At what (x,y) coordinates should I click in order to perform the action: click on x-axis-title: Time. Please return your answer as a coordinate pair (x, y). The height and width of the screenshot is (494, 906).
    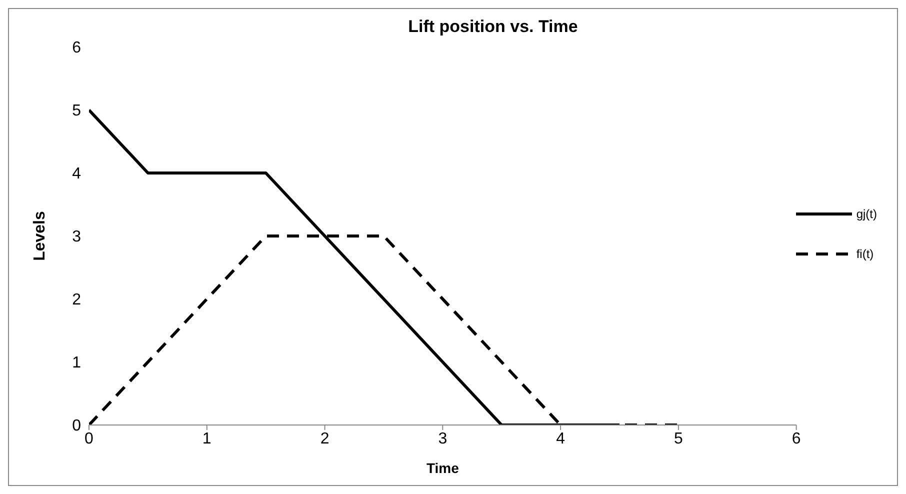
    Looking at the image, I should click on (443, 468).